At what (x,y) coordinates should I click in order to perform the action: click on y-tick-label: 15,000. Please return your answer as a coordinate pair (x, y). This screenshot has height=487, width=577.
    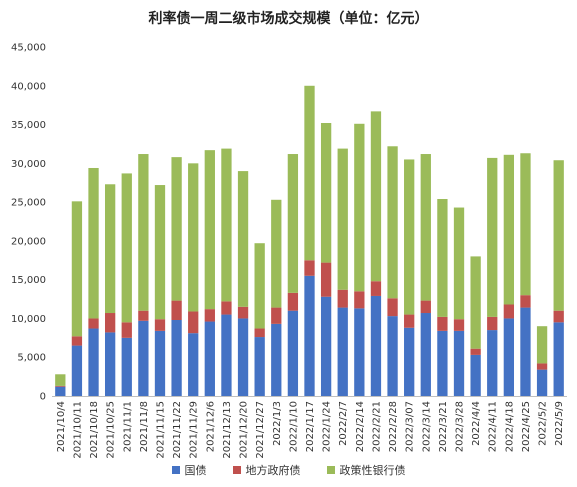
    Looking at the image, I should click on (28, 280).